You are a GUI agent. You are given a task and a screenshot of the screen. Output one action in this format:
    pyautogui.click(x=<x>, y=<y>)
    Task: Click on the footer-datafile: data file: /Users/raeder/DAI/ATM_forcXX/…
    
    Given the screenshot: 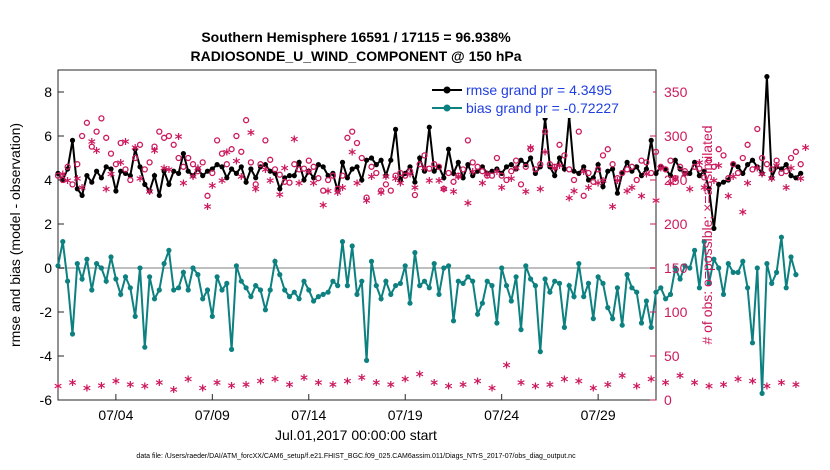 What is the action you would take?
    pyautogui.click(x=356, y=456)
    